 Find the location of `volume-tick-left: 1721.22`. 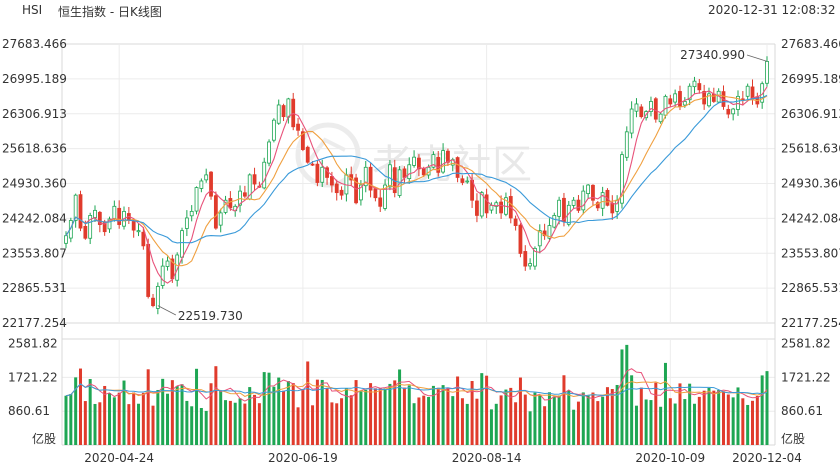

volume-tick-left: 1721.22 is located at coordinates (33, 377).